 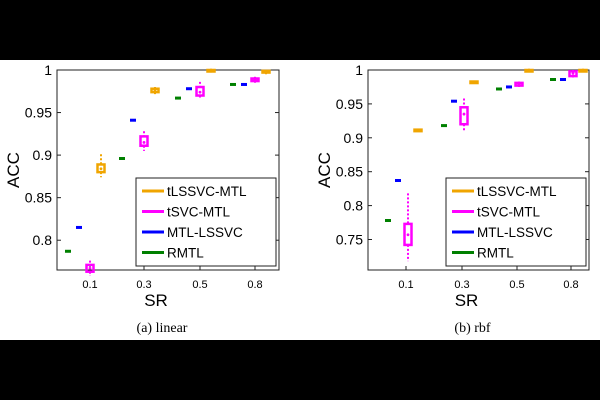 I want to click on panel-caption: (a) linear, so click(x=162, y=328).